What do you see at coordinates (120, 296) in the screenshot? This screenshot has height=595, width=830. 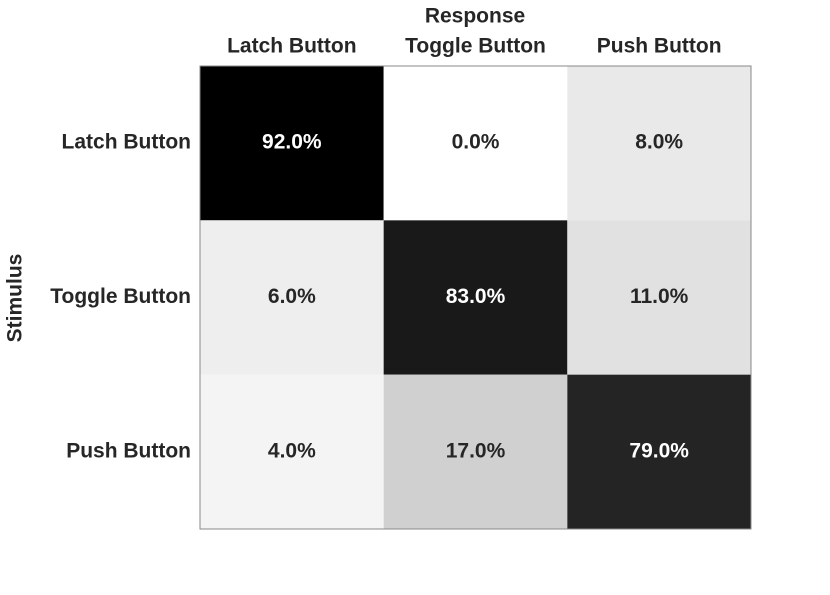 I see `y-tick-label: Toggle Button` at bounding box center [120, 296].